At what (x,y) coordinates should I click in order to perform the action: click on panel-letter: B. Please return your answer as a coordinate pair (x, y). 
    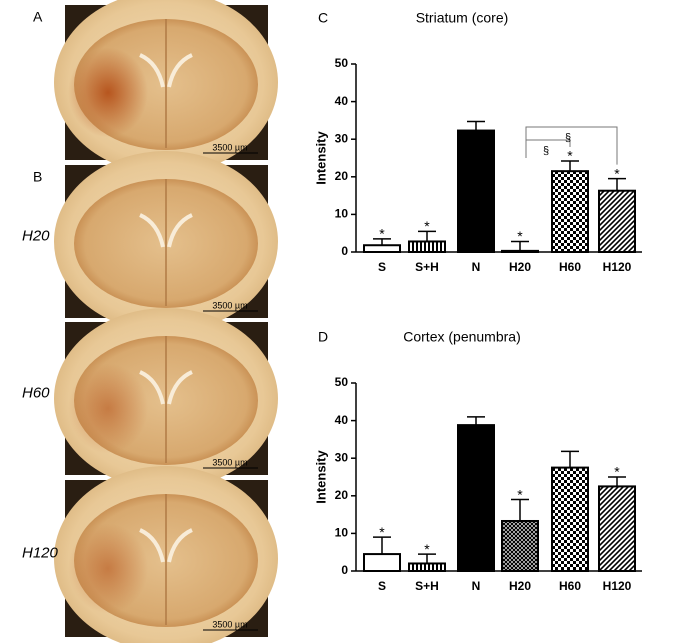
    Looking at the image, I should click on (37, 177).